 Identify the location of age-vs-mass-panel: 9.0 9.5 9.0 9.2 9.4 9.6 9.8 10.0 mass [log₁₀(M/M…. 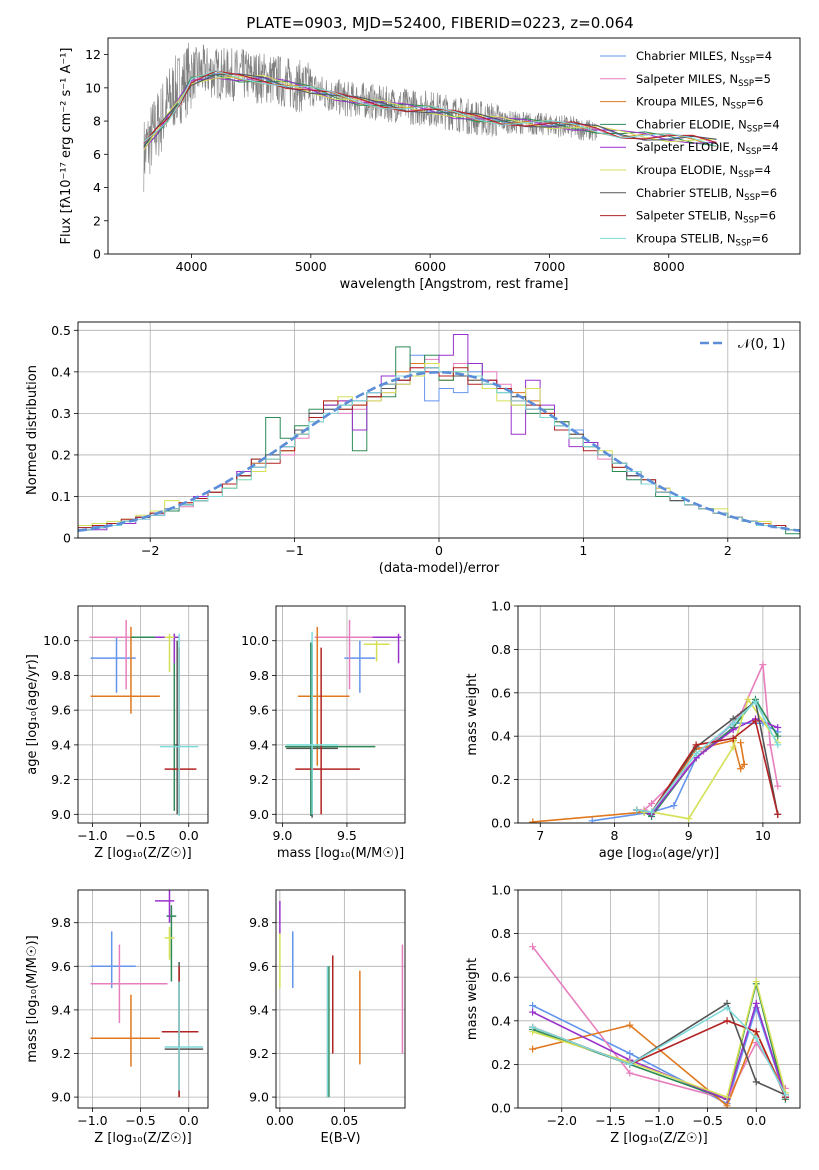
(323, 733).